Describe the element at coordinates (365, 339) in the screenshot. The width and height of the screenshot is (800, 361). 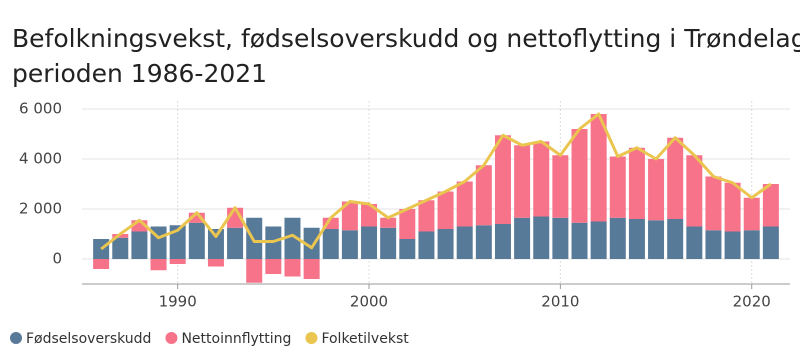
I see `legend-label: Folketilvekst` at that location.